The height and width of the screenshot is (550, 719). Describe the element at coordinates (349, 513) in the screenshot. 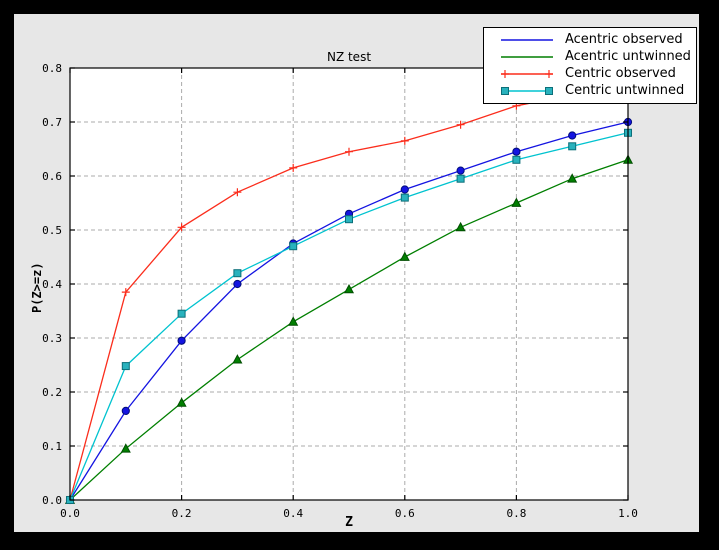

I see `x-tick-labels: 0.0 0.2 0.4 0.6 0.8 1.0` at that location.